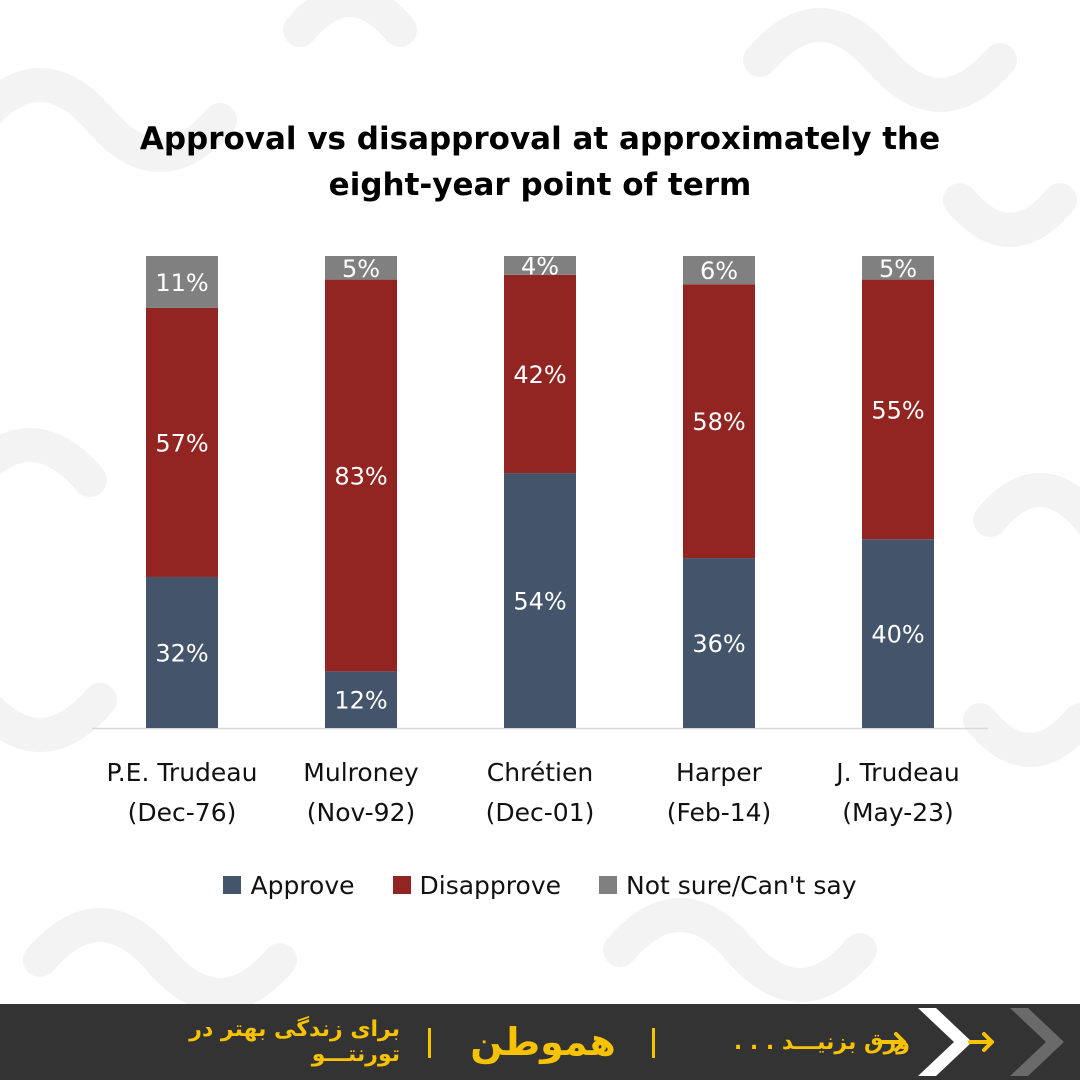 This screenshot has height=1080, width=1080. I want to click on bar-disapprove-chr-tien, so click(540, 374).